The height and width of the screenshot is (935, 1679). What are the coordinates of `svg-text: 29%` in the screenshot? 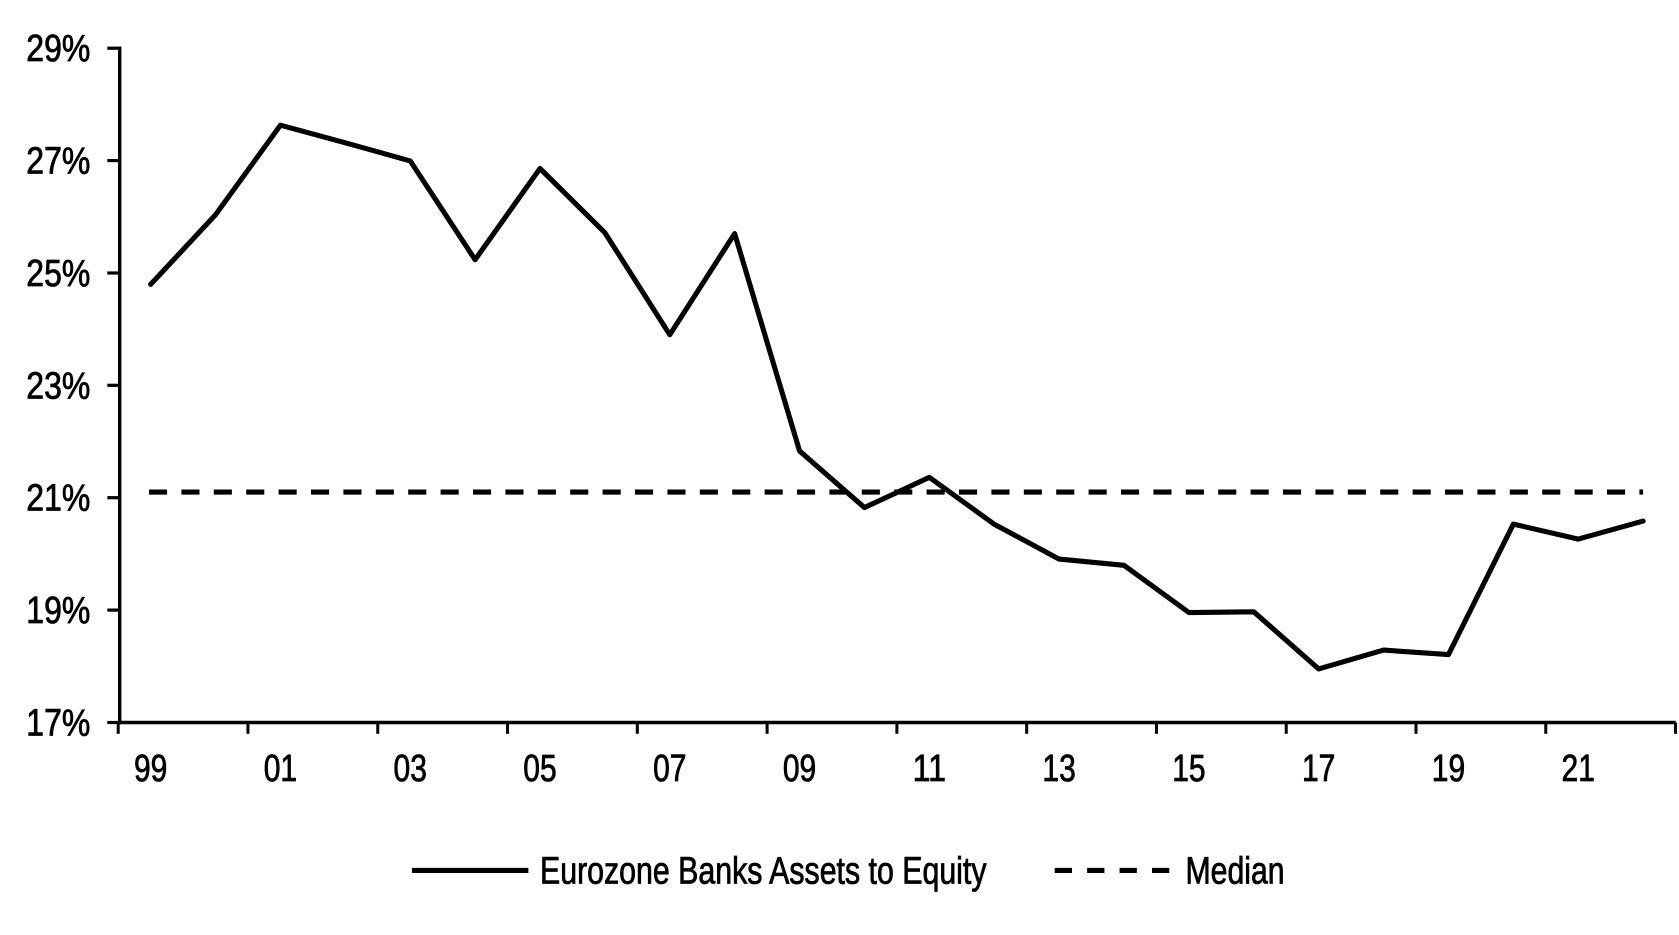 It's located at (58, 49).